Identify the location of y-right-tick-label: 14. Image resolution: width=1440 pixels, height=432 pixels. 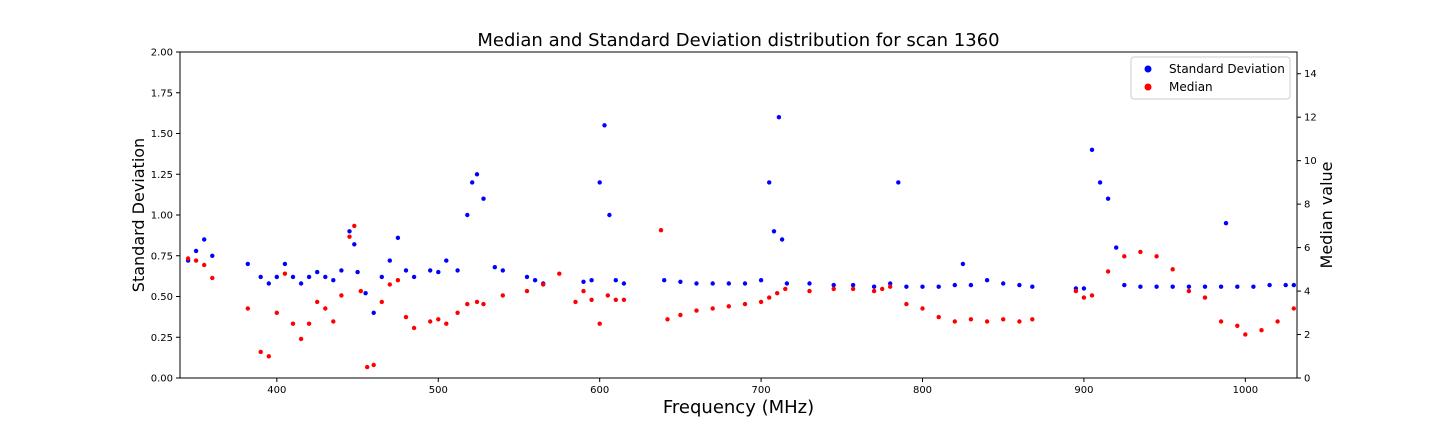
(1310, 74).